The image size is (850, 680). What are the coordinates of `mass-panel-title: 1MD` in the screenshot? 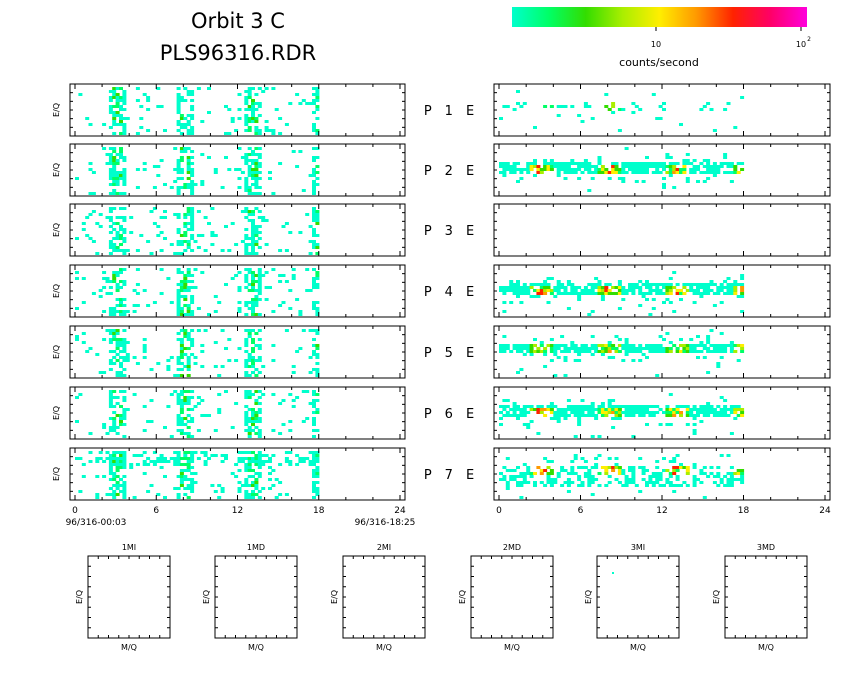 It's located at (256, 547).